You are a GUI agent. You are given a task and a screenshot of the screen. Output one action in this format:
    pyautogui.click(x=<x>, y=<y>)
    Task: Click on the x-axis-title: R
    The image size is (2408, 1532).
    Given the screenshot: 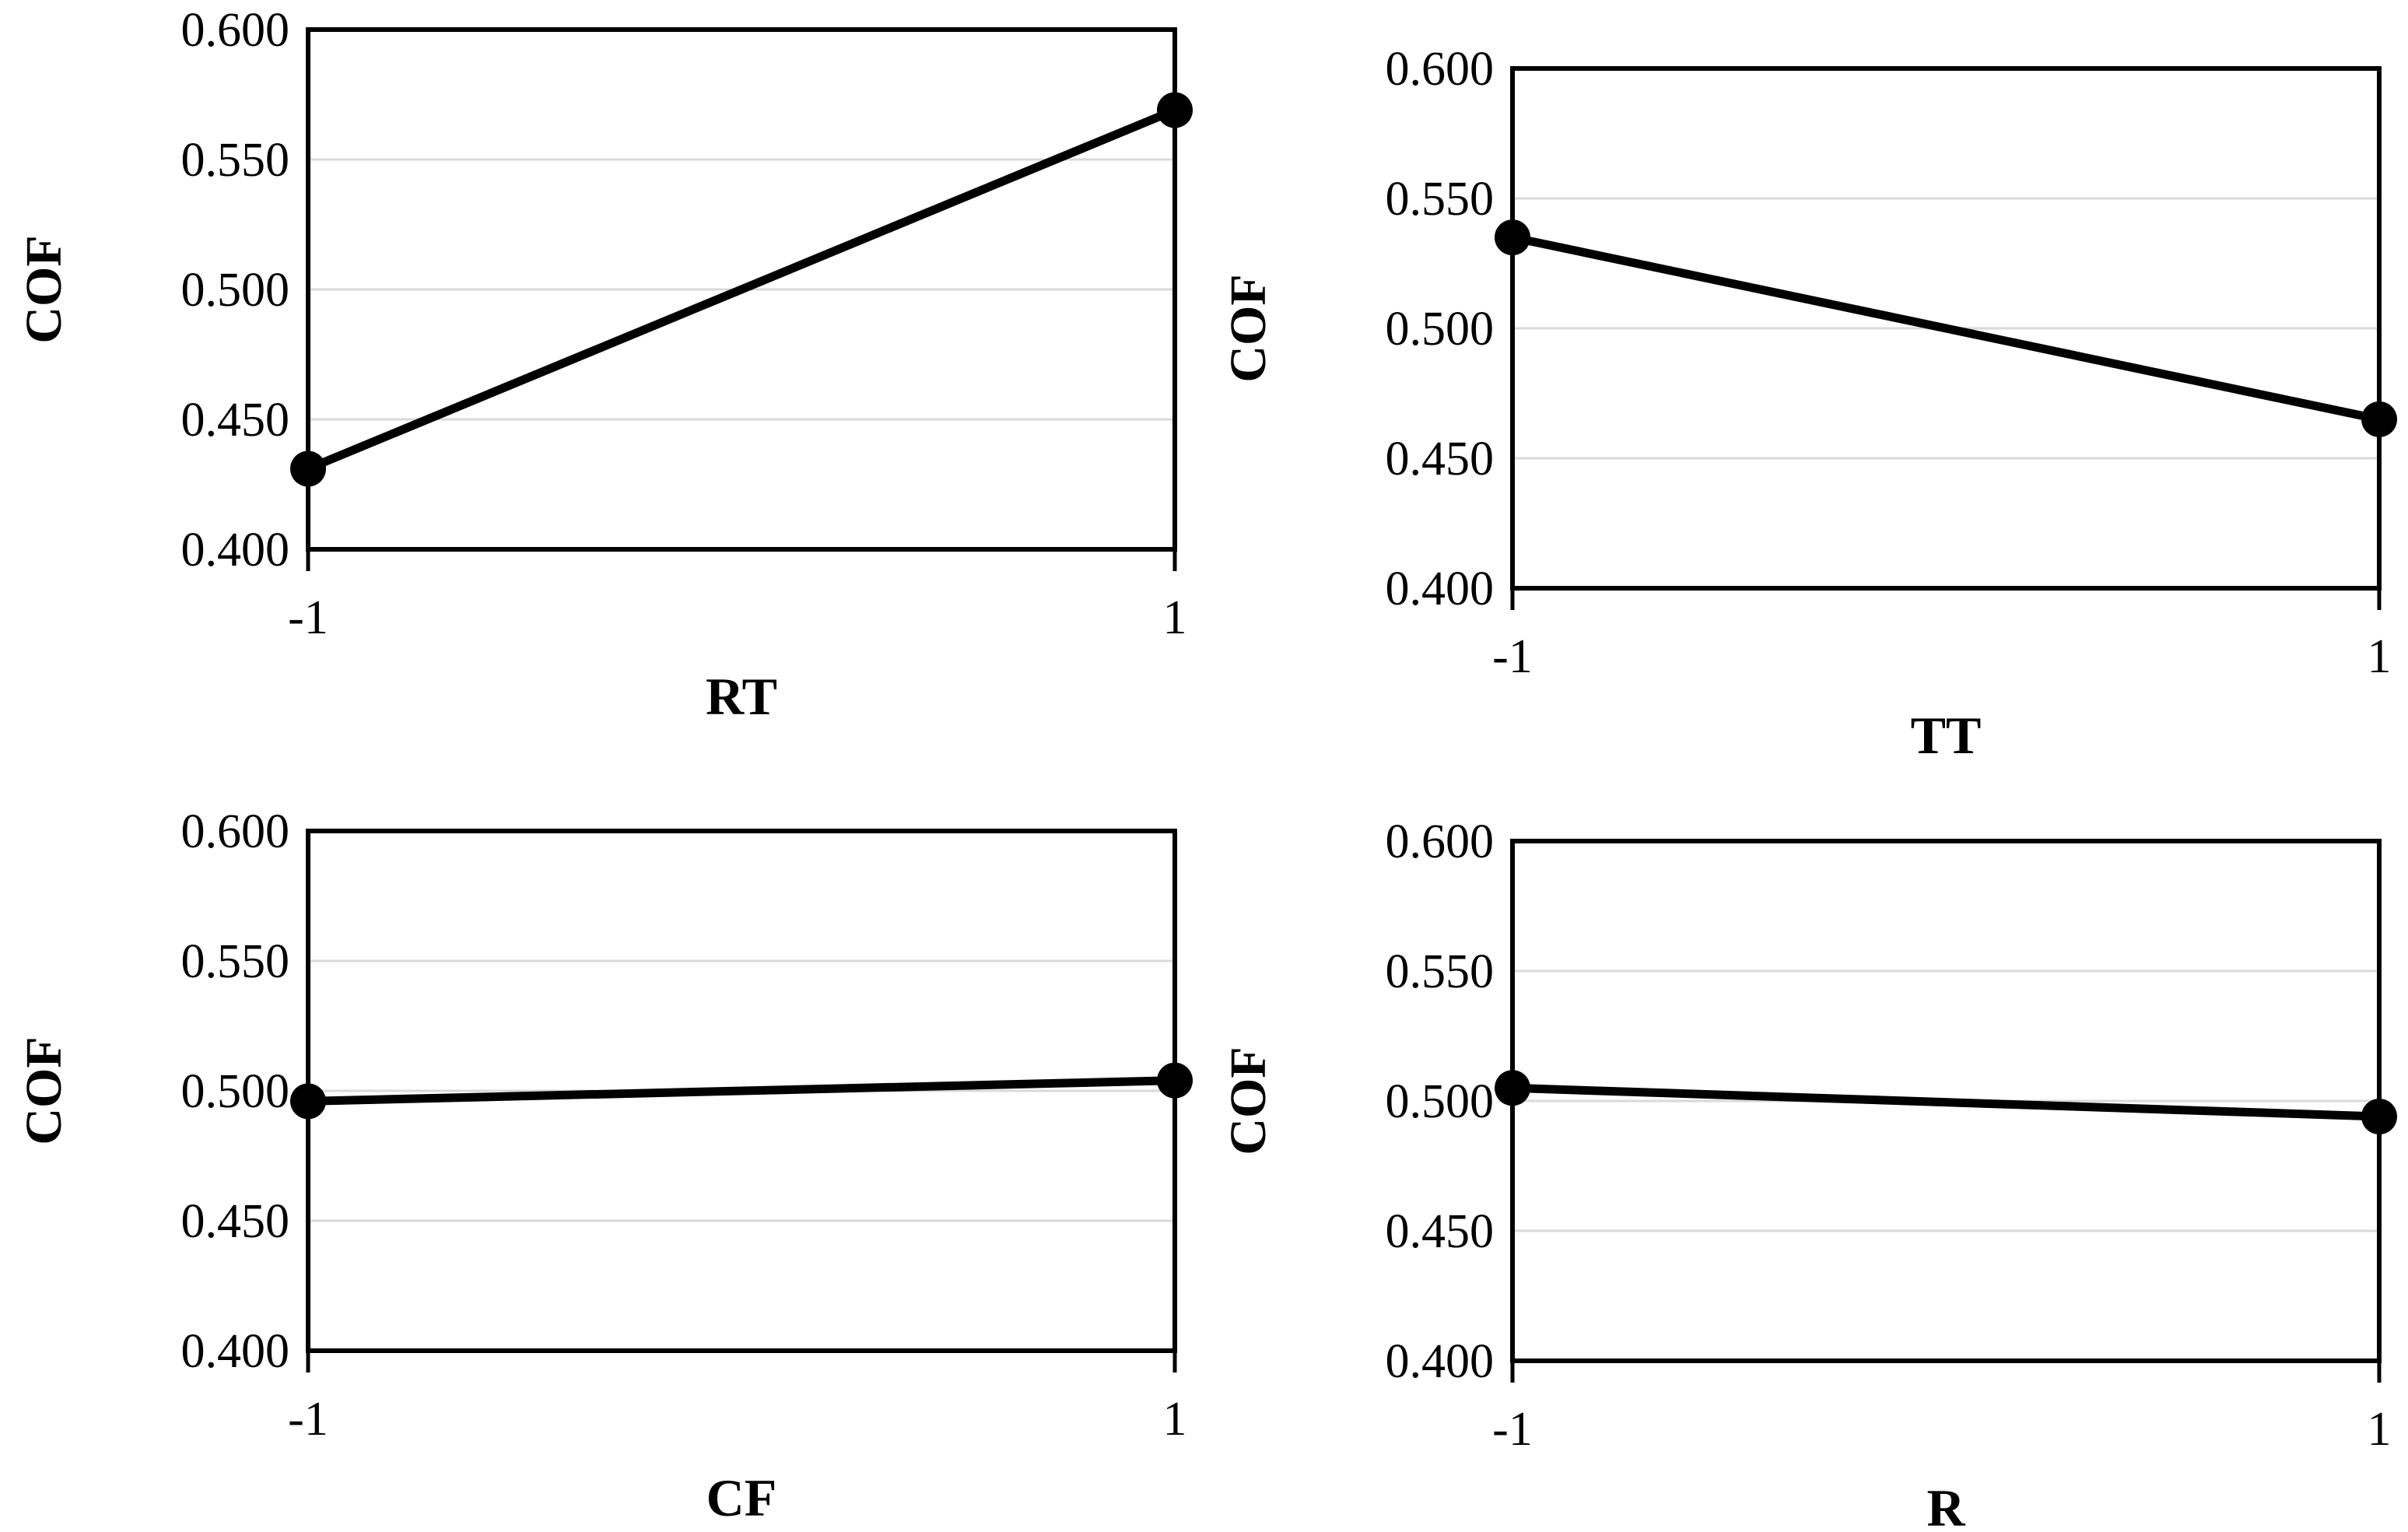 What is the action you would take?
    pyautogui.click(x=1945, y=1505)
    